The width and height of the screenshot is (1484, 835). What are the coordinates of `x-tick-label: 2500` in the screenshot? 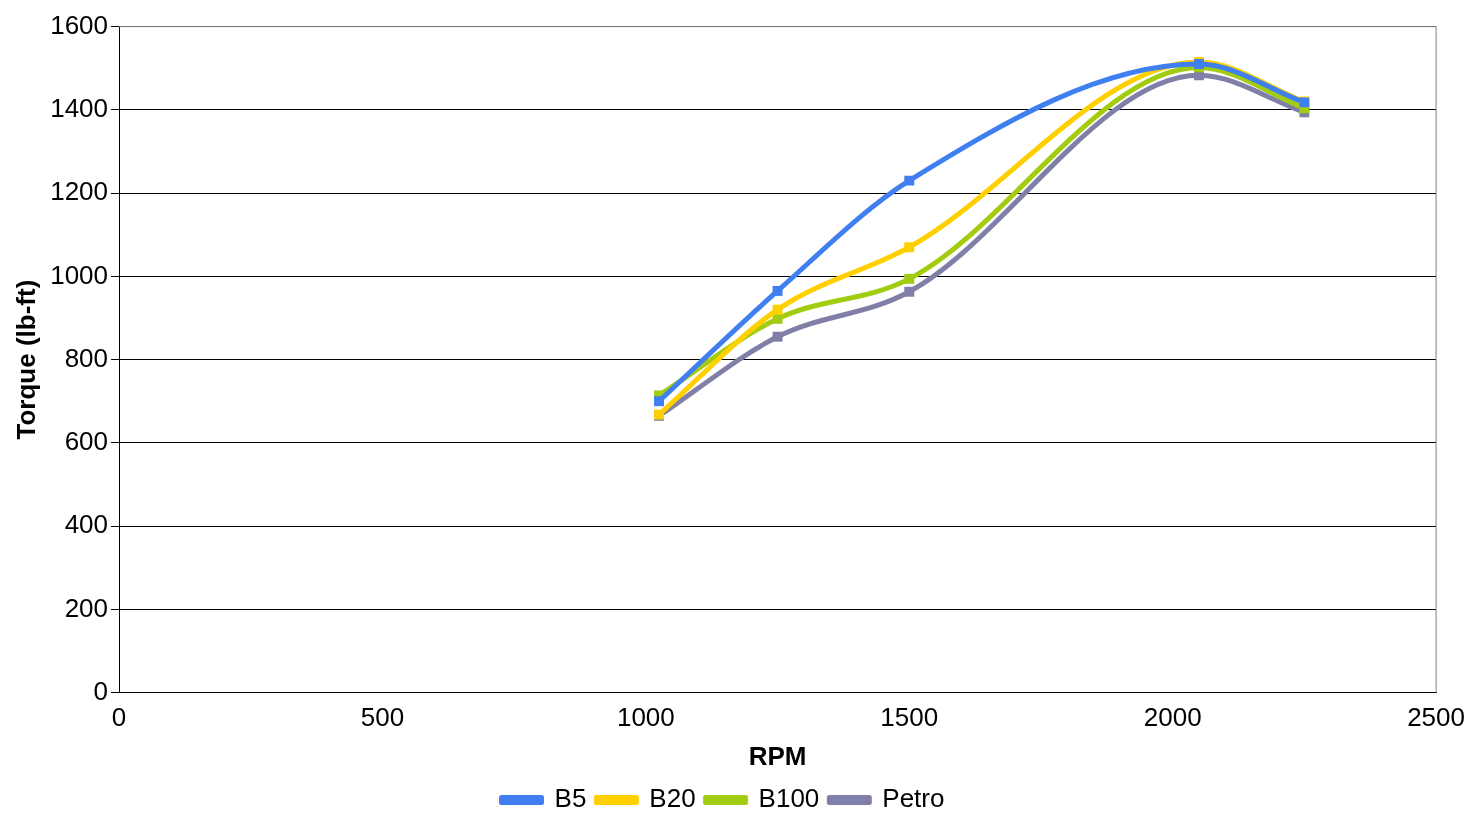 It's located at (1436, 717).